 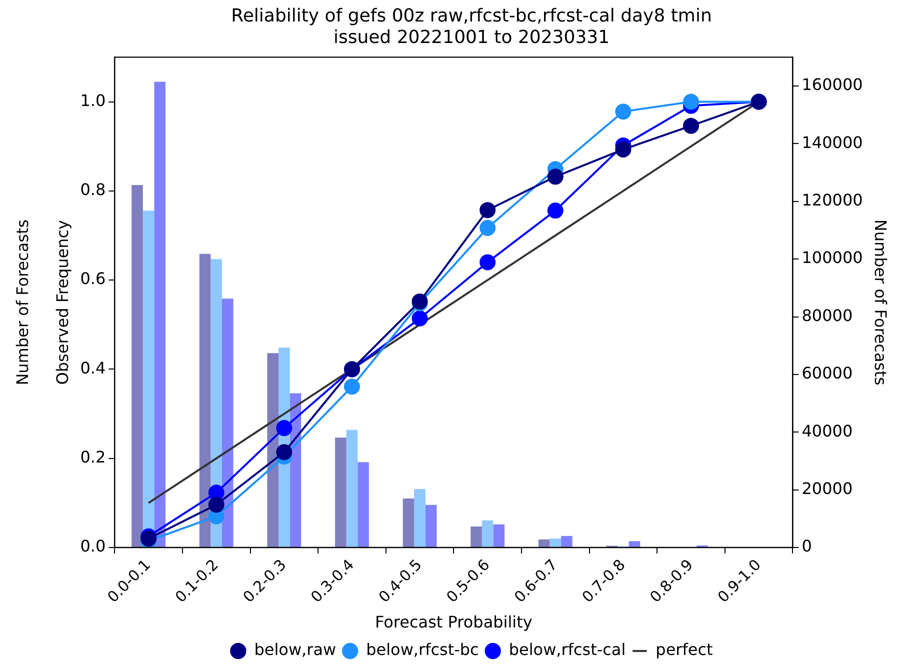 What do you see at coordinates (832, 142) in the screenshot?
I see `y2-tick-label: 140000` at bounding box center [832, 142].